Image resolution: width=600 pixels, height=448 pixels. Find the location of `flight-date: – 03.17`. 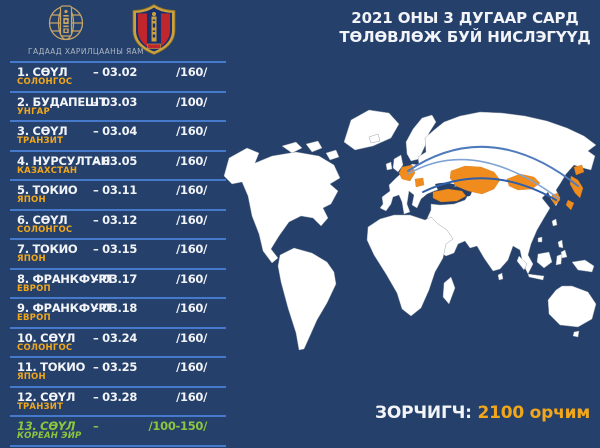

flight-date: – 03.17 is located at coordinates (115, 278).